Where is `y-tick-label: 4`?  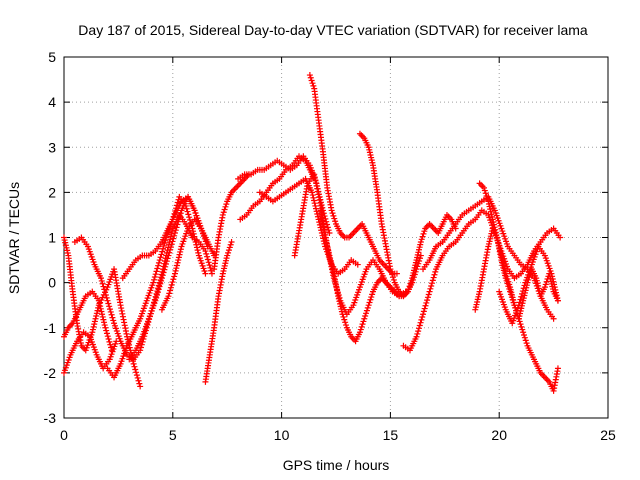
y-tick-label: 4 is located at coordinates (52, 102).